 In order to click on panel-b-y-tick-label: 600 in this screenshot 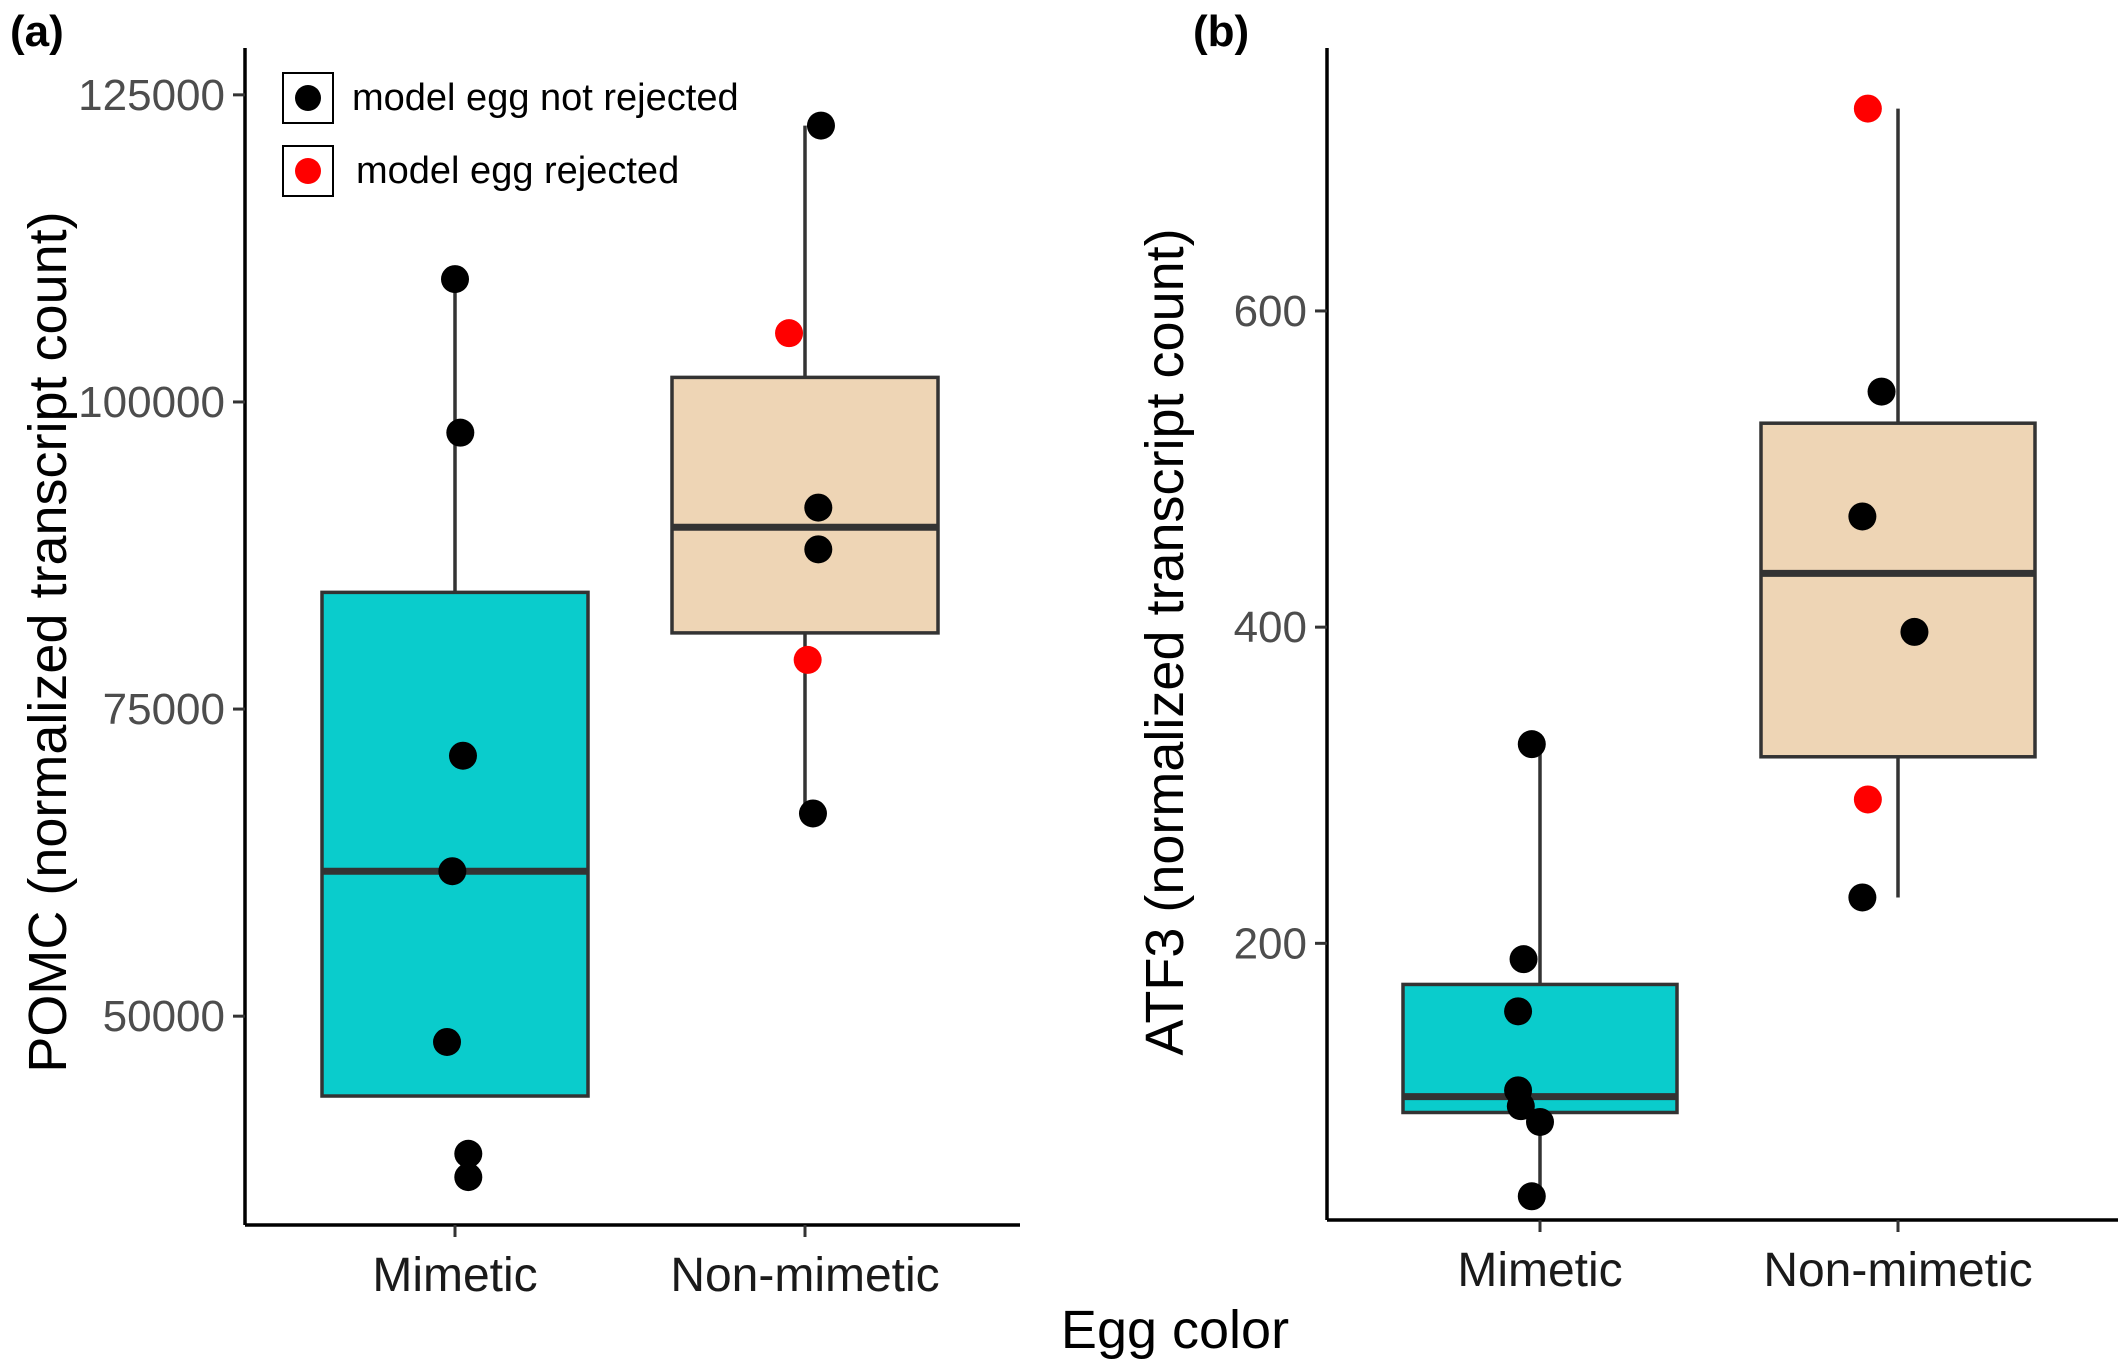, I will do `click(1270, 311)`.